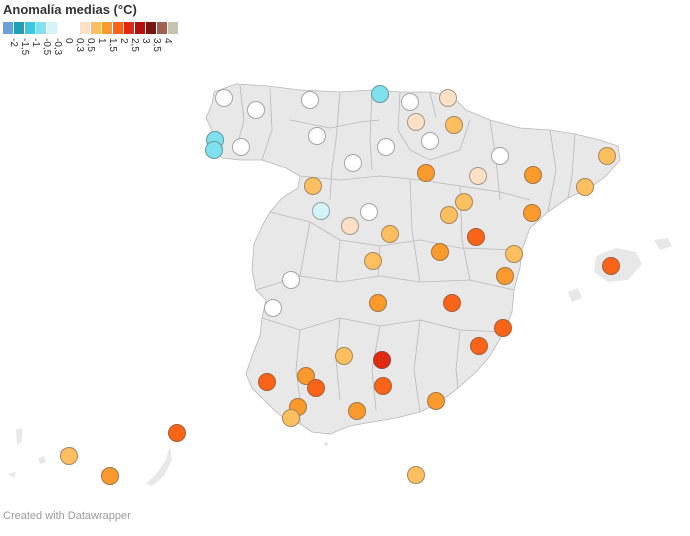  Describe the element at coordinates (575, 295) in the screenshot. I see `ibiza-shape` at that location.